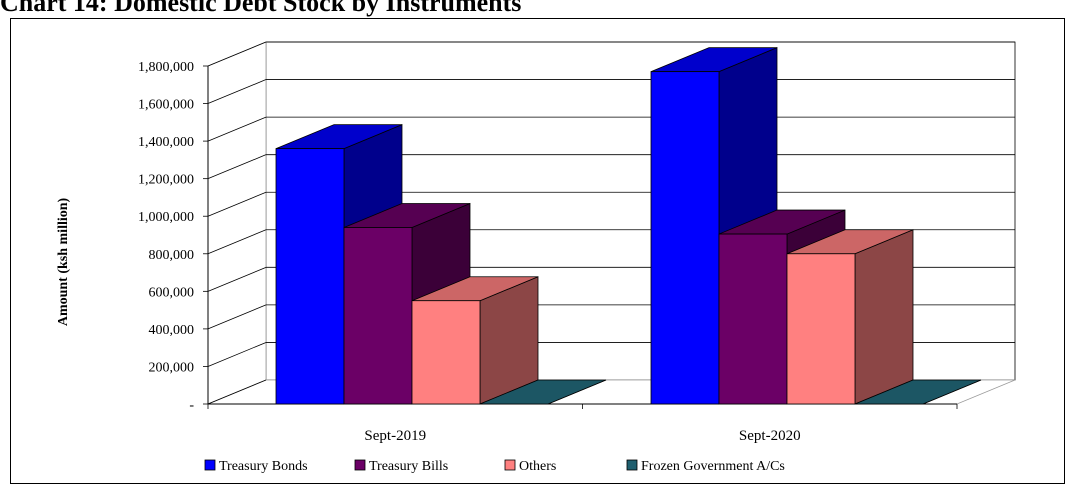  Describe the element at coordinates (237, 223) in the screenshot. I see `side-wall` at that location.